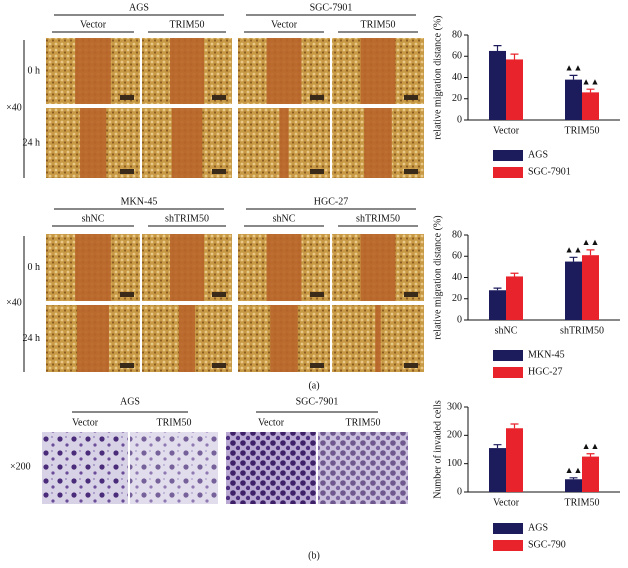 The width and height of the screenshot is (628, 568). Describe the element at coordinates (546, 354) in the screenshot. I see `legend-label: MKN-45` at that location.